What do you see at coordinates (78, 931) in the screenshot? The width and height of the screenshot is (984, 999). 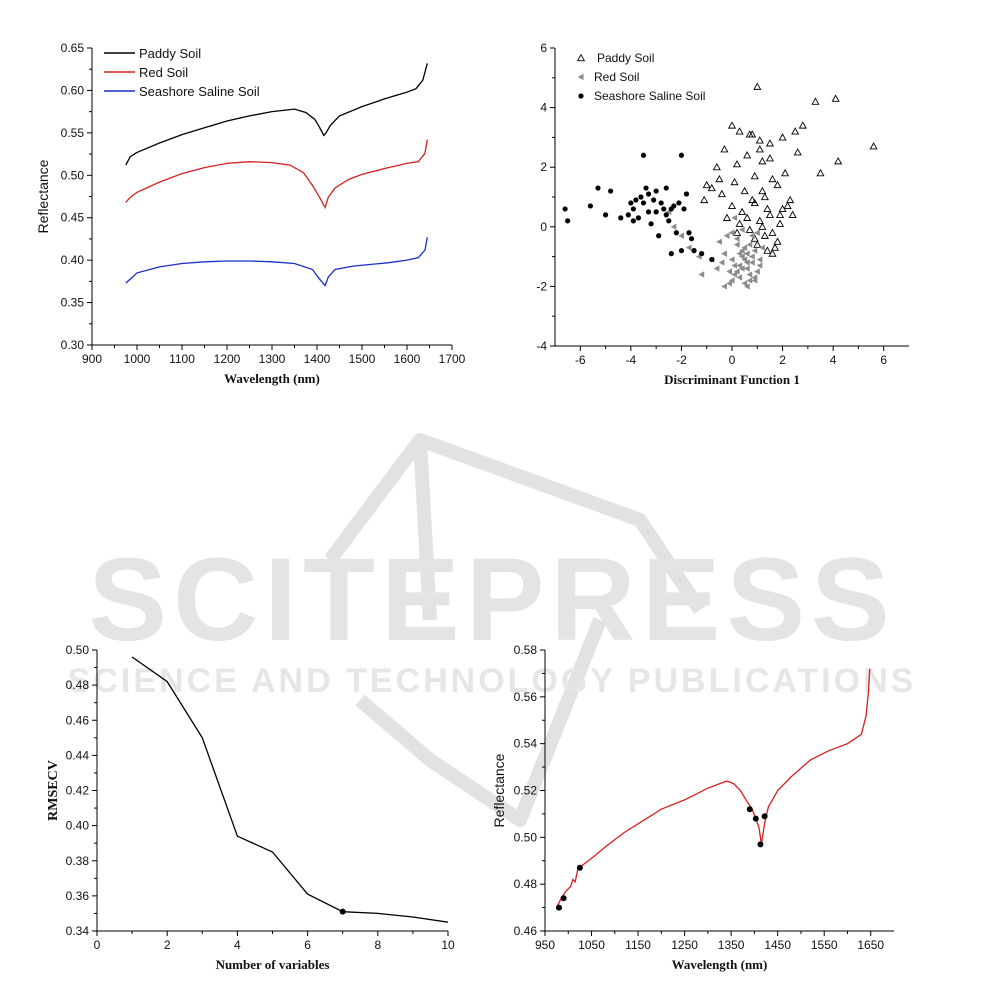 I see `y-tick-label: 0.34` at bounding box center [78, 931].